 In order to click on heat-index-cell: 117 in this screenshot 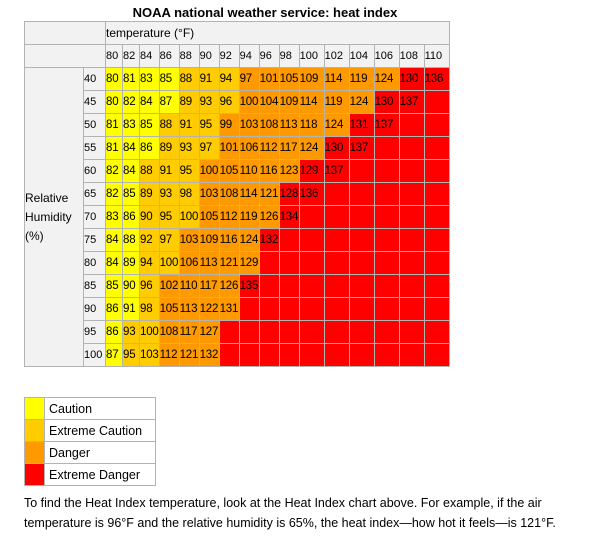, I will do `click(209, 286)`.